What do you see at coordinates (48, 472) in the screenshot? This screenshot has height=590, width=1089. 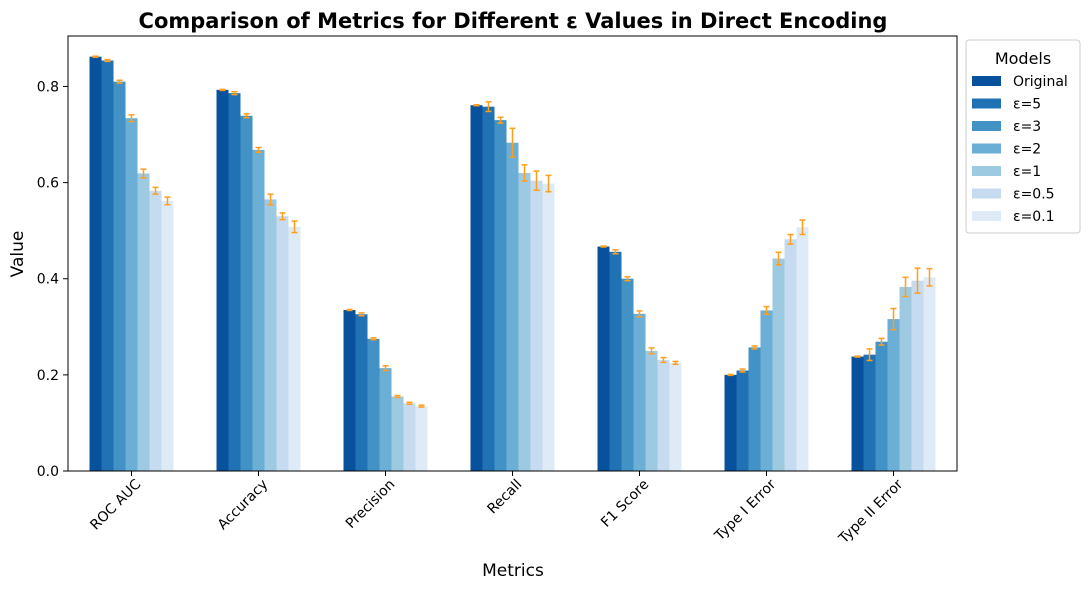 I see `y-tick-label: 0.0` at bounding box center [48, 472].